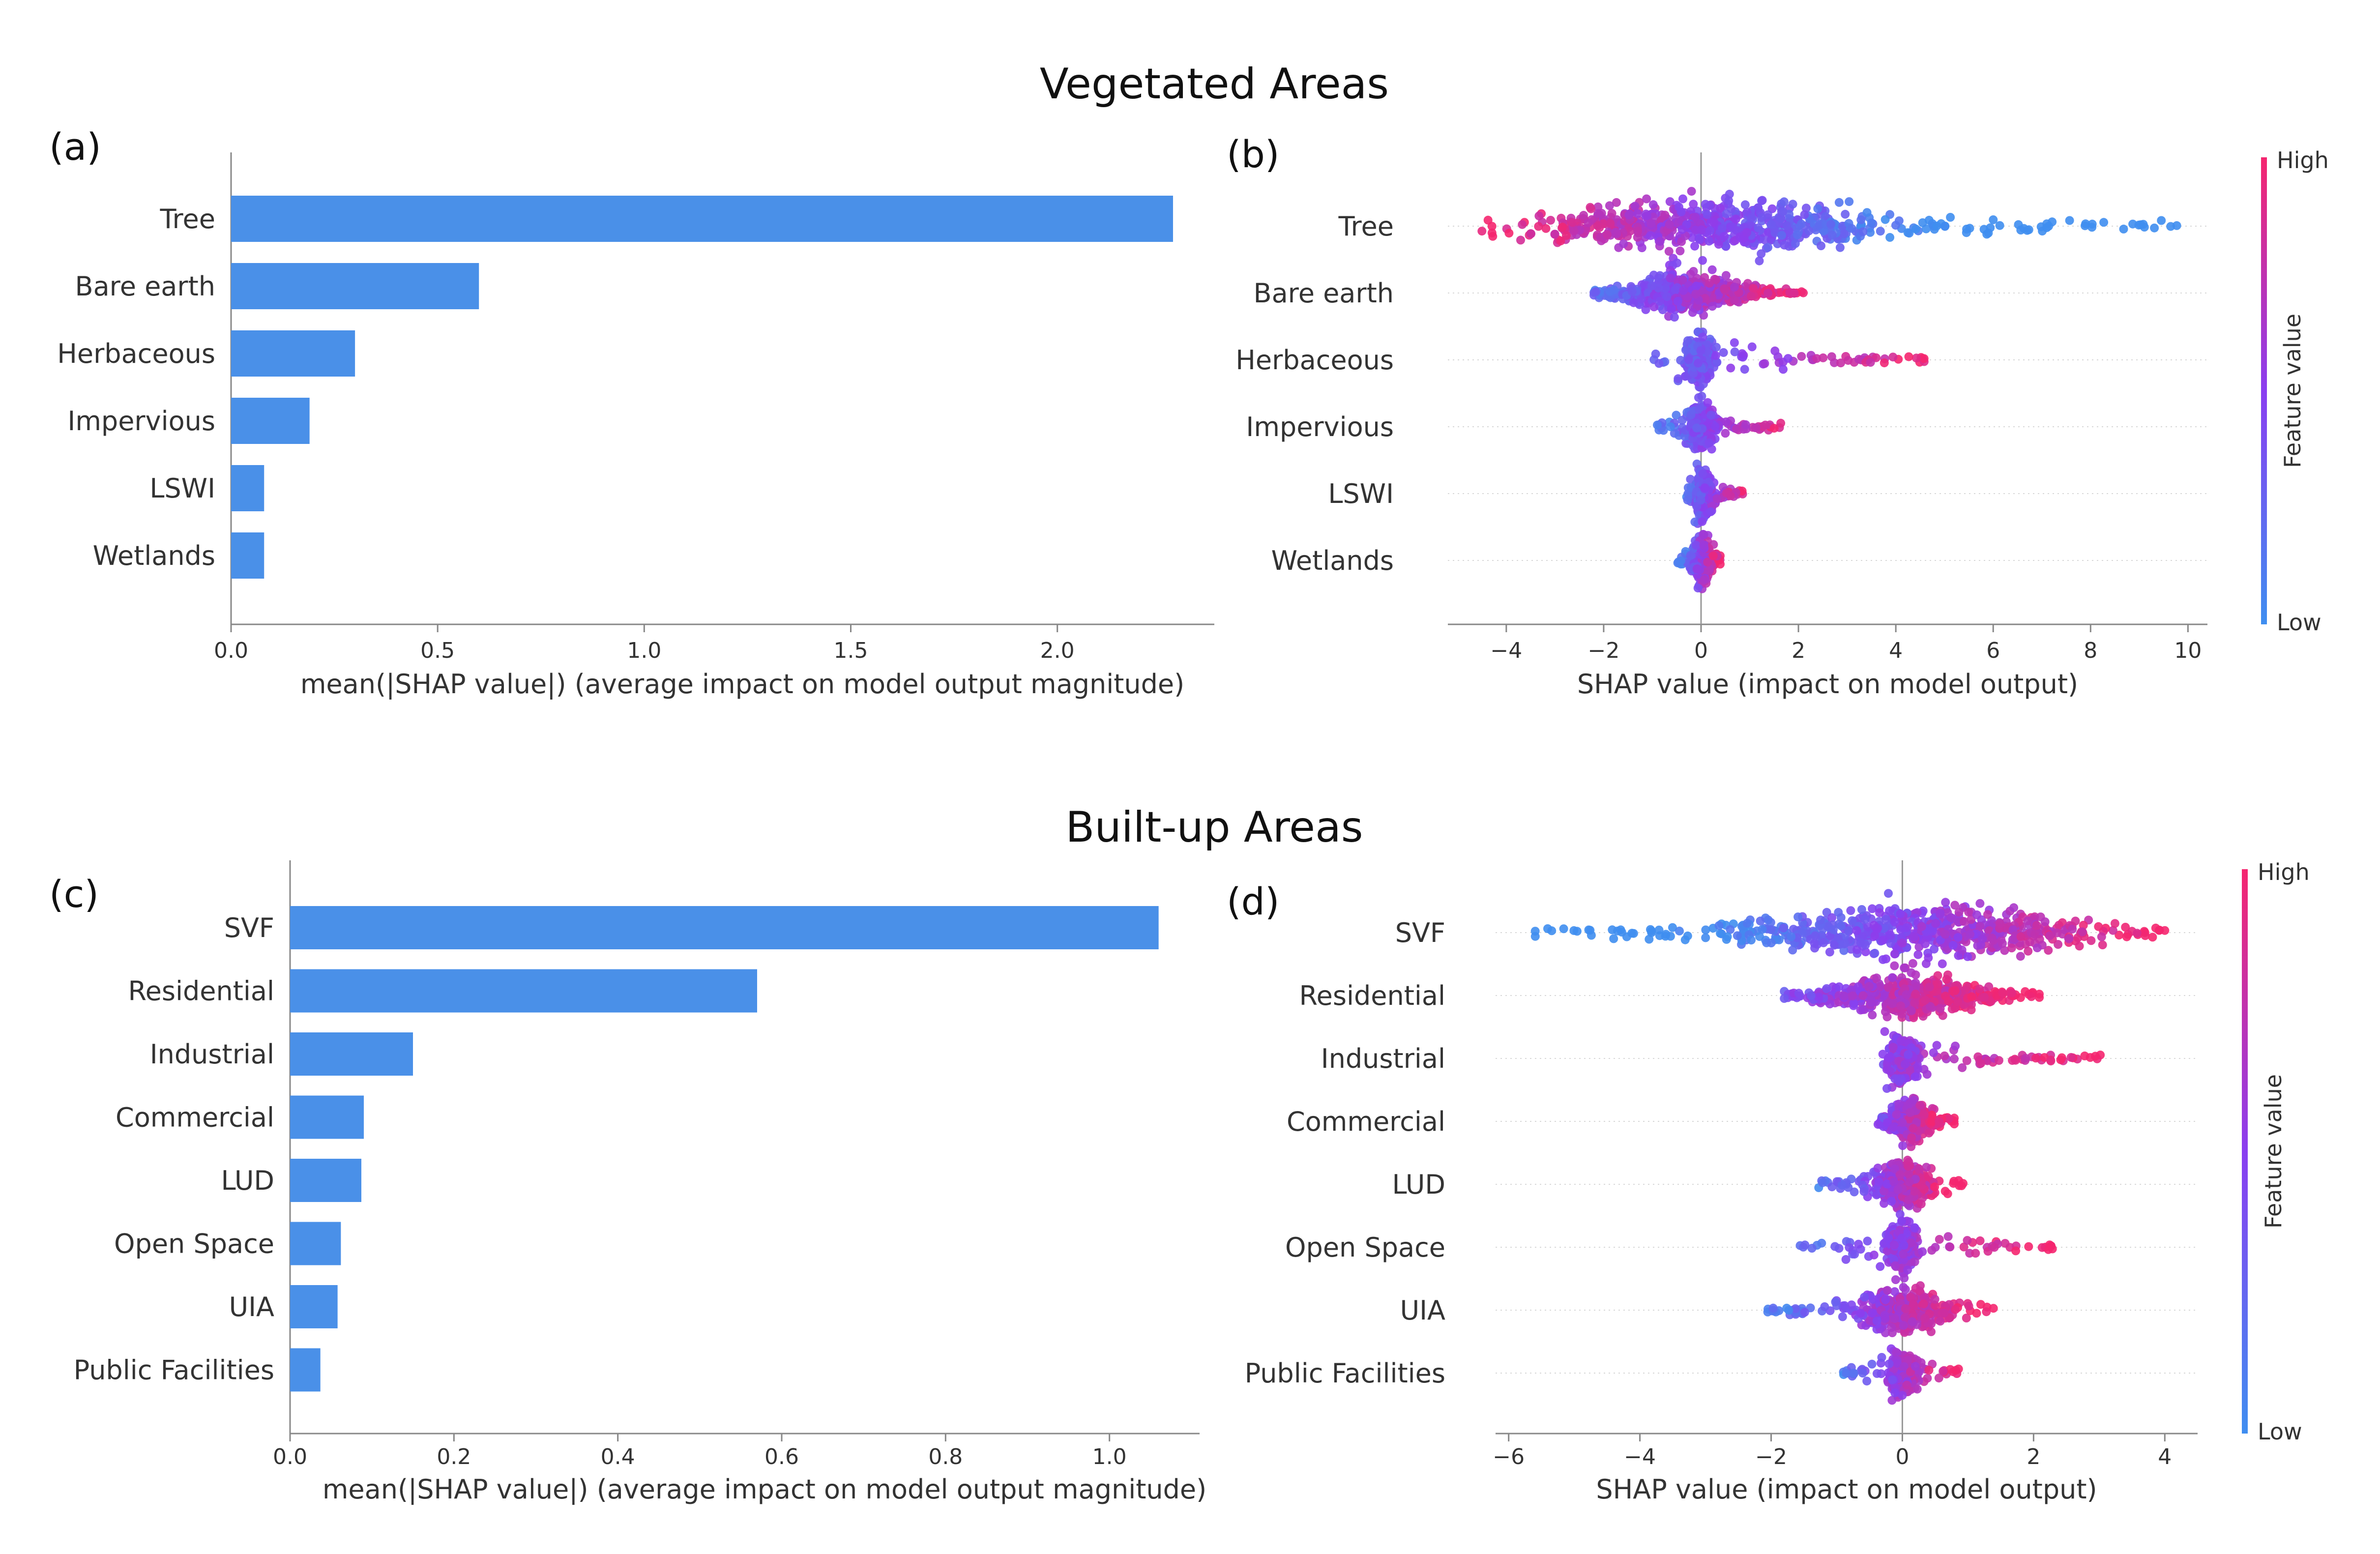  I want to click on bar-herbaceous, so click(293, 353).